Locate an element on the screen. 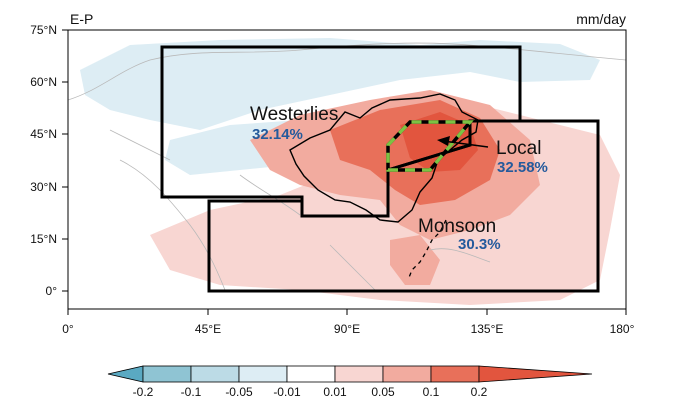 This screenshot has width=700, height=412. lat-label-0: 0° is located at coordinates (52, 291).